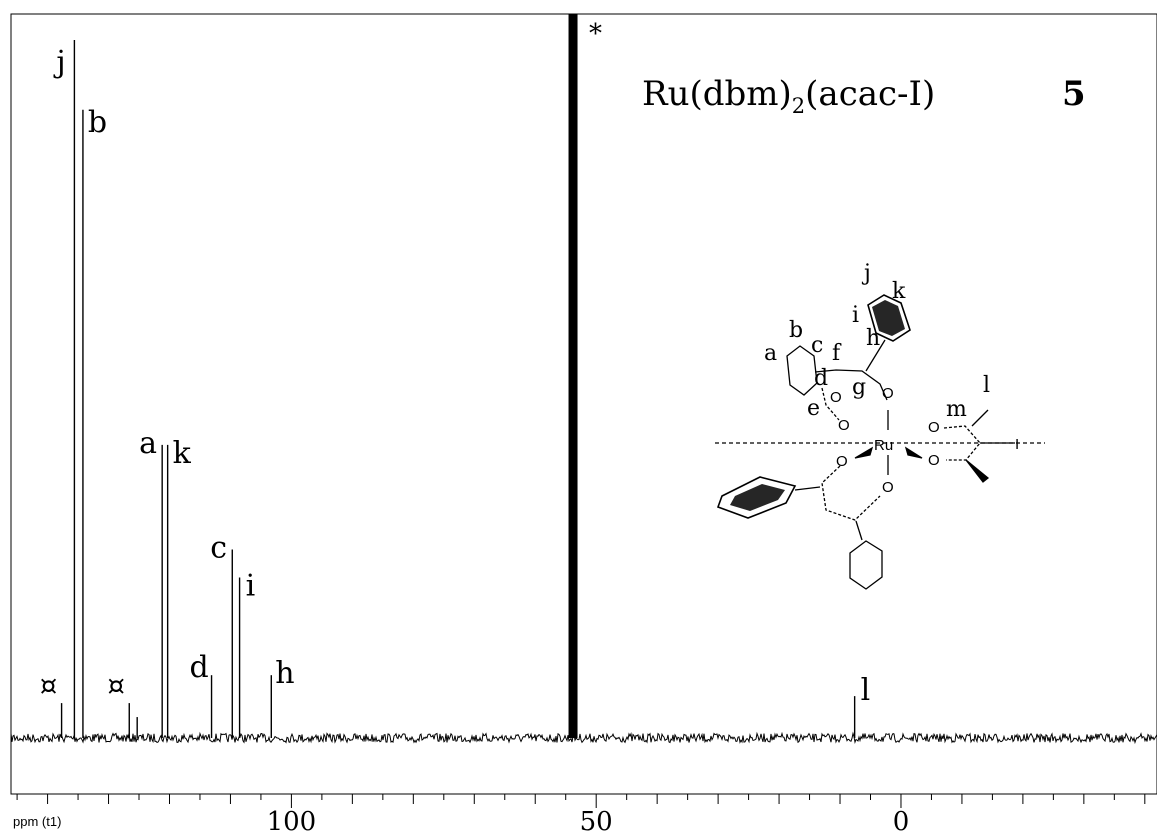 The width and height of the screenshot is (1157, 834). What do you see at coordinates (888, 487) in the screenshot?
I see `atom-o-6: O` at bounding box center [888, 487].